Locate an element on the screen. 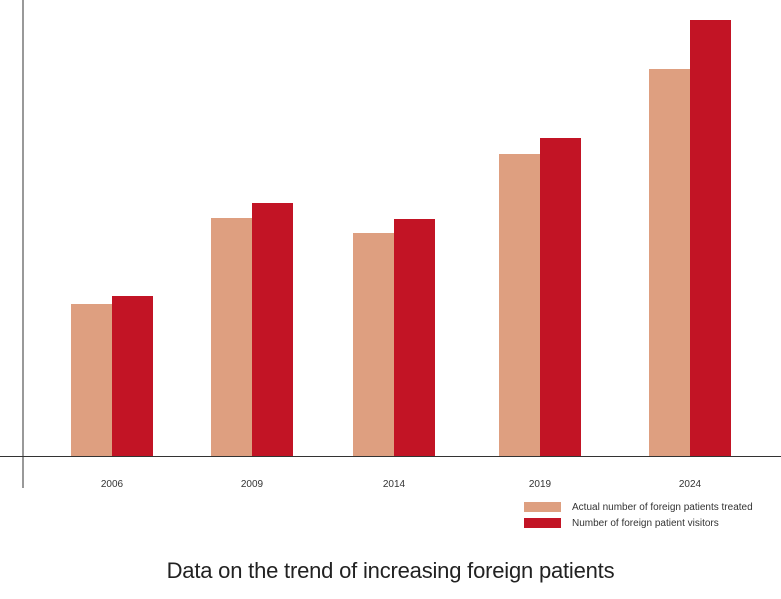 The height and width of the screenshot is (599, 781). bar-treated-2014 is located at coordinates (373, 344).